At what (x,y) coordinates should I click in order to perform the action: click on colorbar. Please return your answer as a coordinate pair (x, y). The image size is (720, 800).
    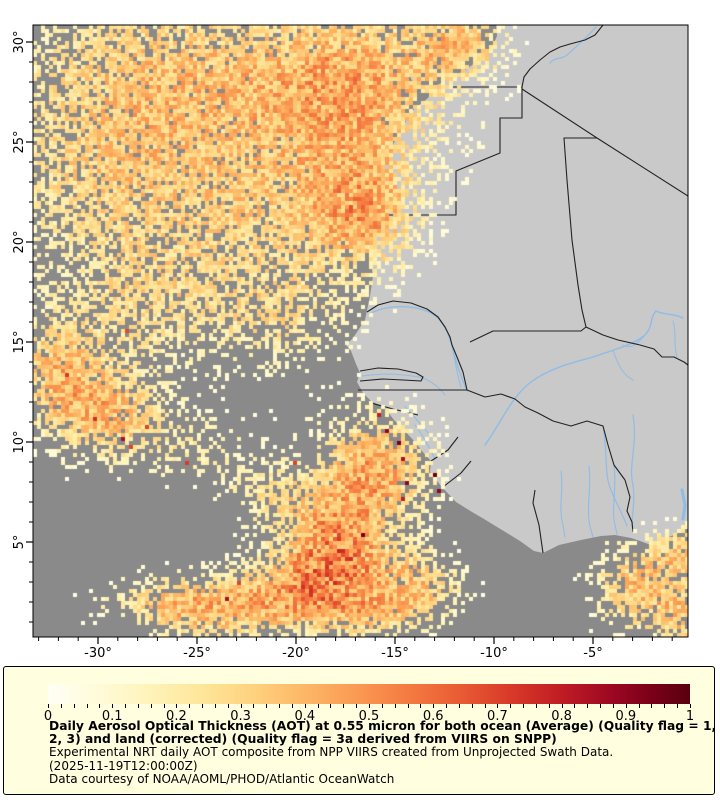
    Looking at the image, I should click on (369, 694).